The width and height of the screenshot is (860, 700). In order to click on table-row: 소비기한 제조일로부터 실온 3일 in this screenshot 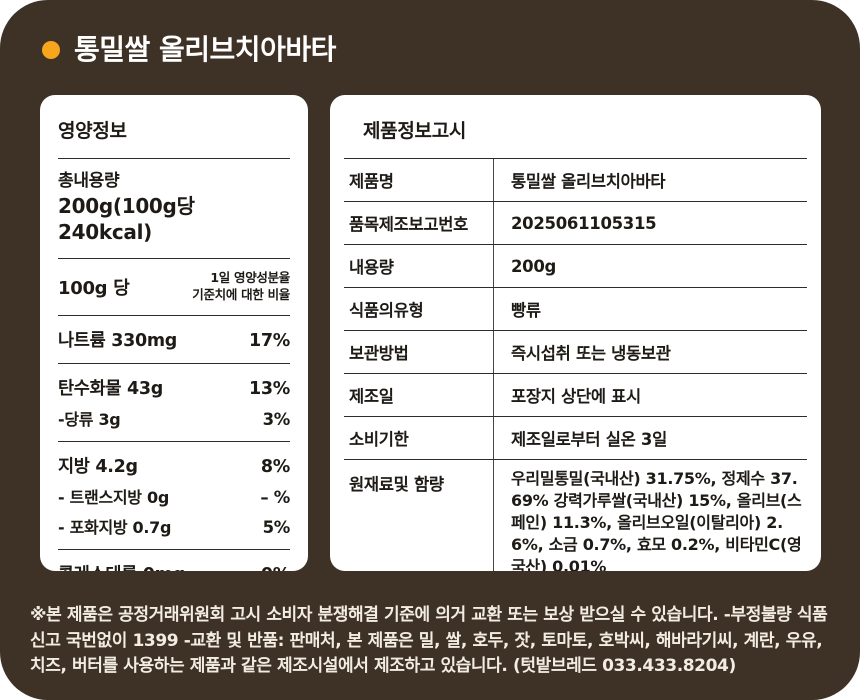, I will do `click(575, 437)`.